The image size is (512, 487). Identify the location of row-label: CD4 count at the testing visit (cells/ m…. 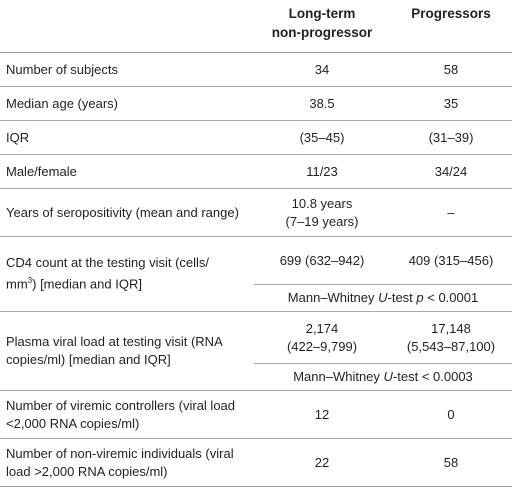
(127, 274).